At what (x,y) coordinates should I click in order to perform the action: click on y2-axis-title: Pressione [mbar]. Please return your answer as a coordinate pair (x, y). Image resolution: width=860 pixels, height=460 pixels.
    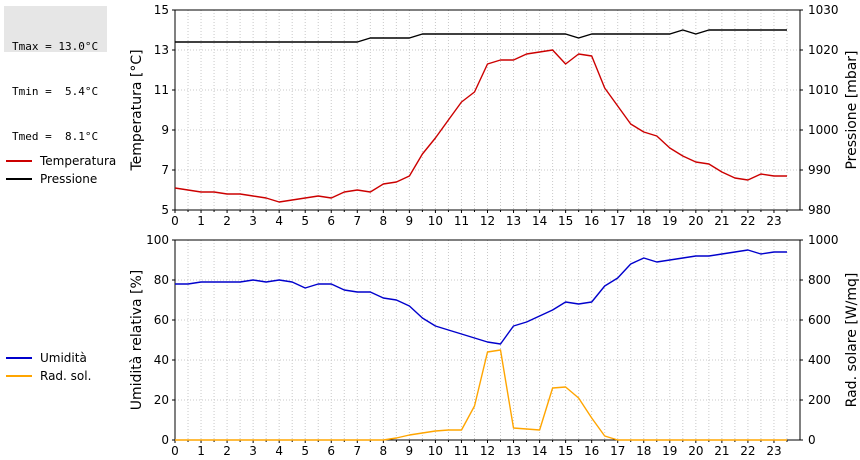
    Looking at the image, I should click on (852, 109).